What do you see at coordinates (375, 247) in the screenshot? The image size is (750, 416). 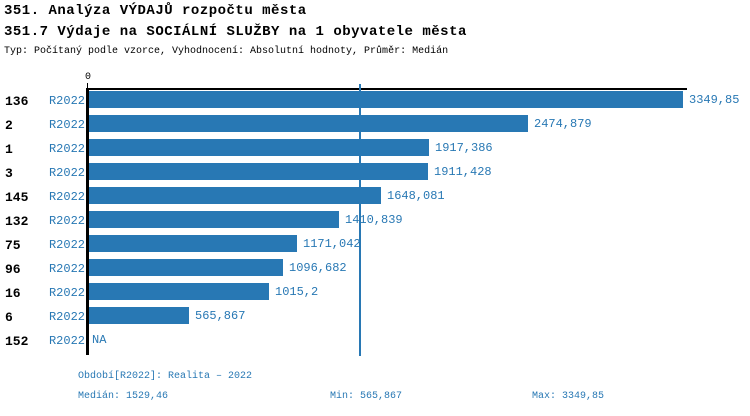 I see `table-row: 75 R2022 1171,042` at bounding box center [375, 247].